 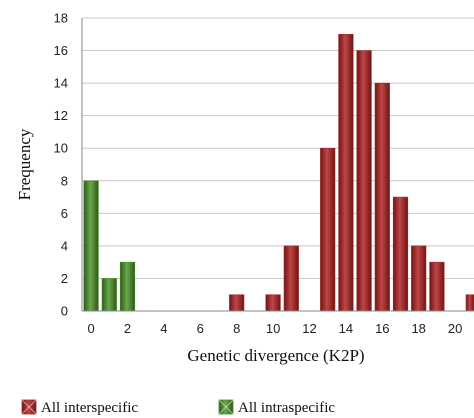 I want to click on x-tick-label: 12, so click(x=309, y=328).